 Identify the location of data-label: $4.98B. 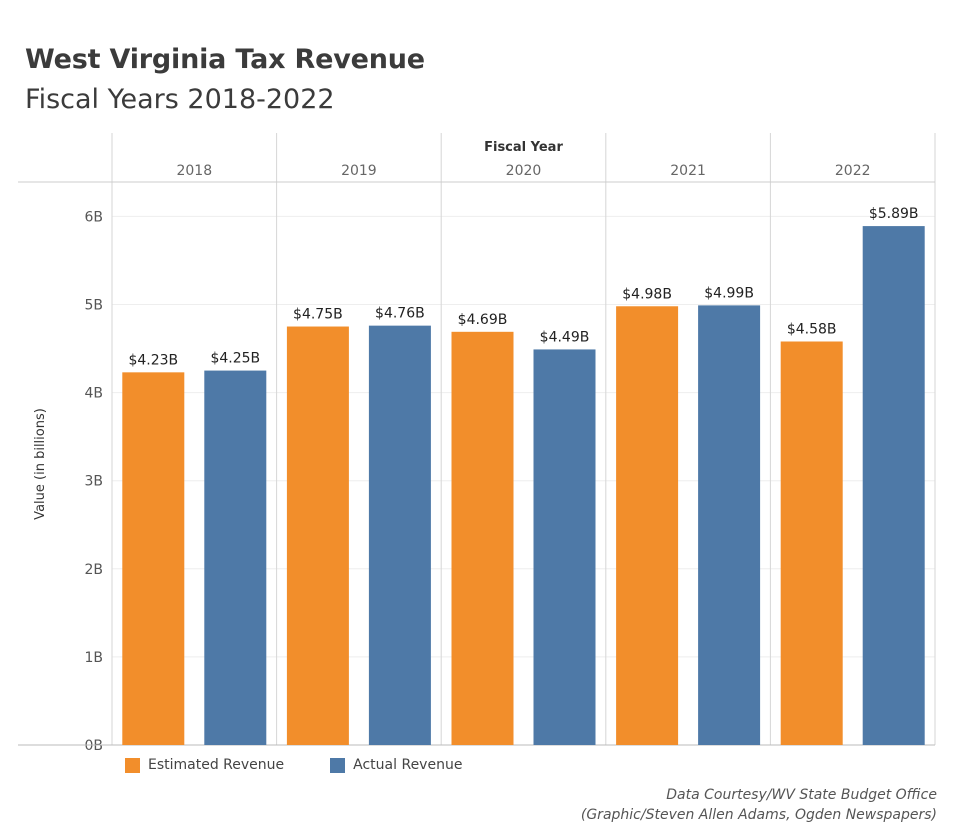
(647, 294).